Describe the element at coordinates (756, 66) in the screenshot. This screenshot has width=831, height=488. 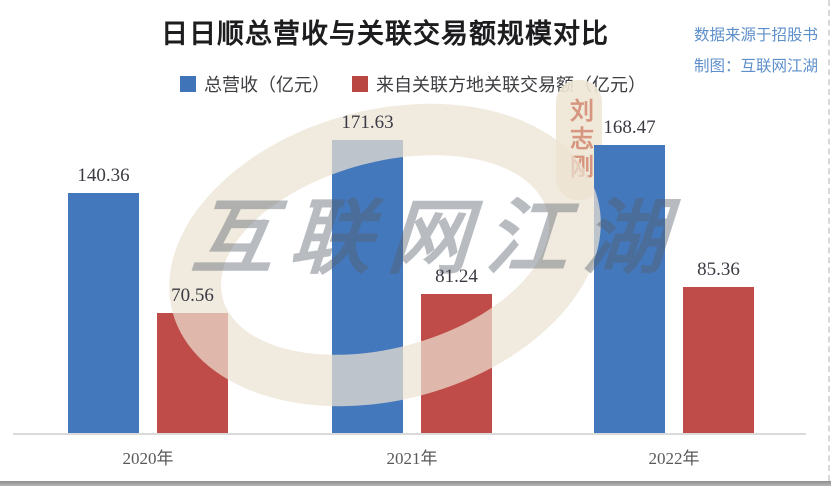
I see `author-credit-note: 制图：互联网江湖` at that location.